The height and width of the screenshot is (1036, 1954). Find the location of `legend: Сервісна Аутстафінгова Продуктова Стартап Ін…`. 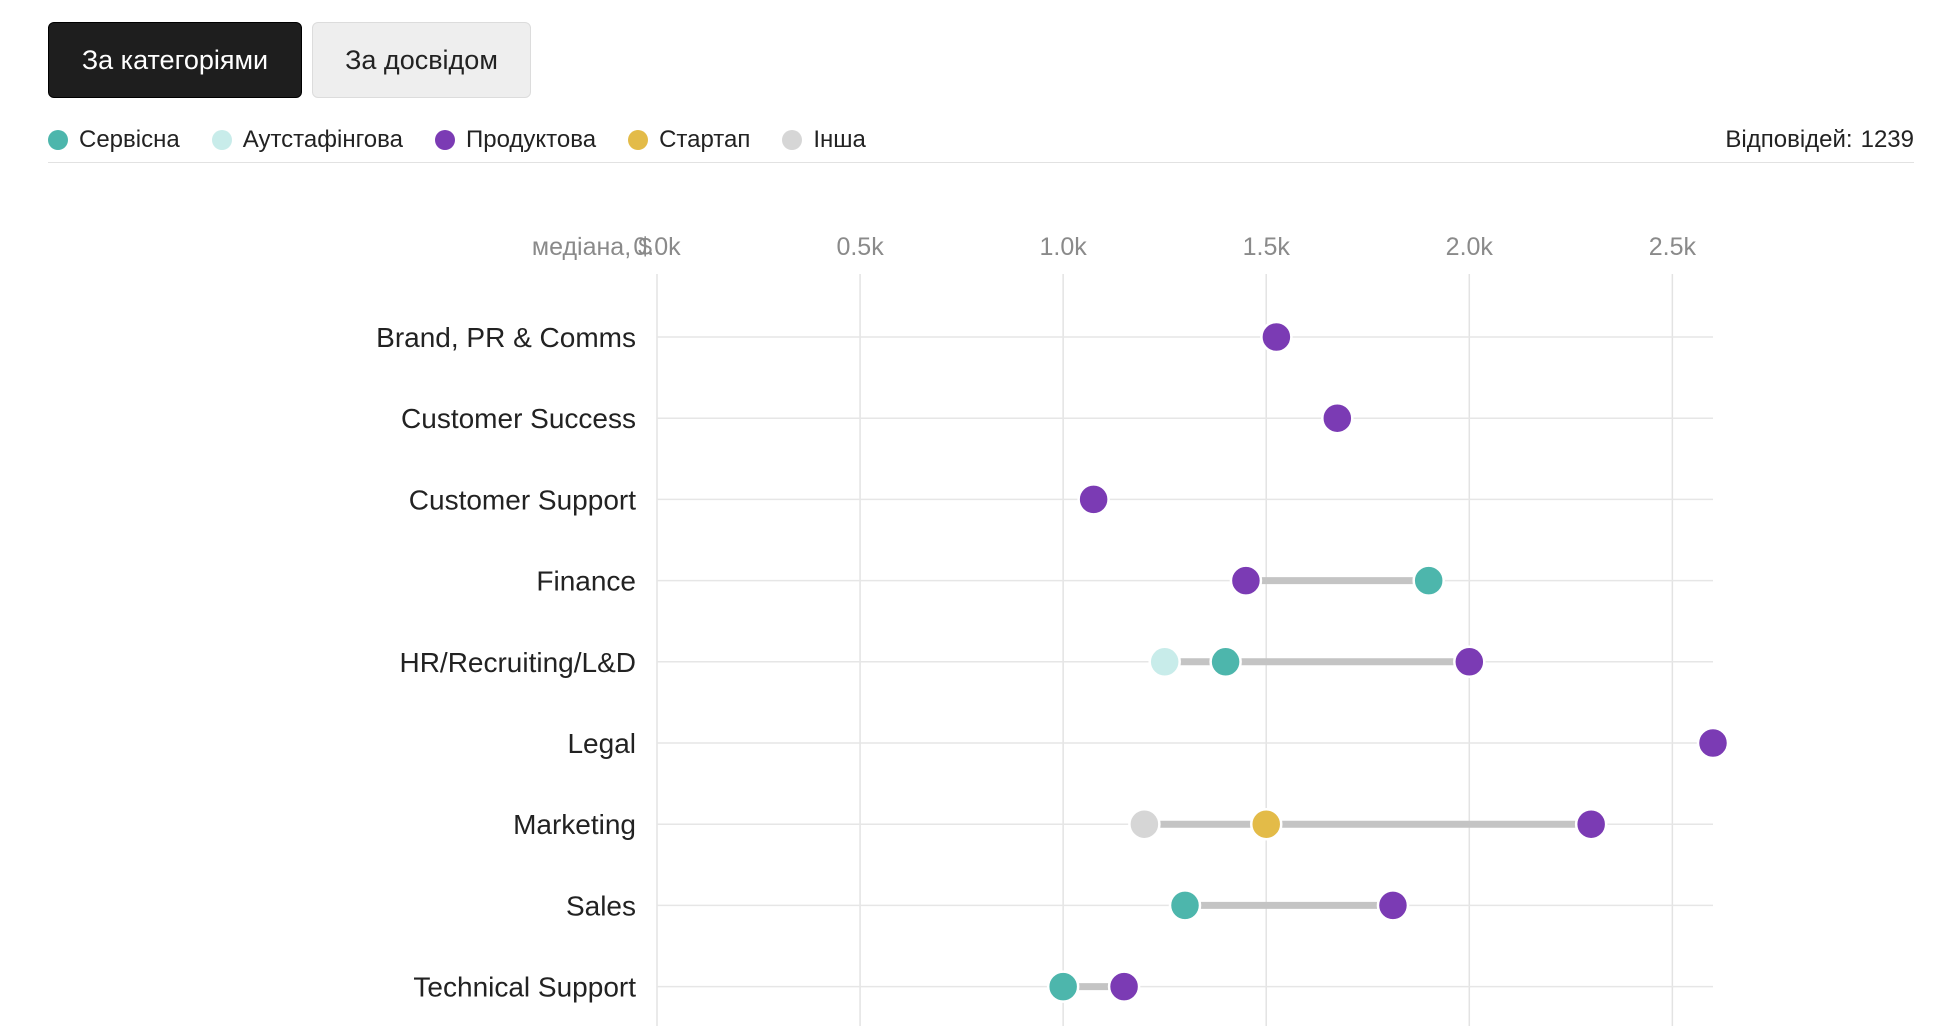

legend: Сервісна Аутстафінгова Продуктова Стартап Ін… is located at coordinates (473, 140).